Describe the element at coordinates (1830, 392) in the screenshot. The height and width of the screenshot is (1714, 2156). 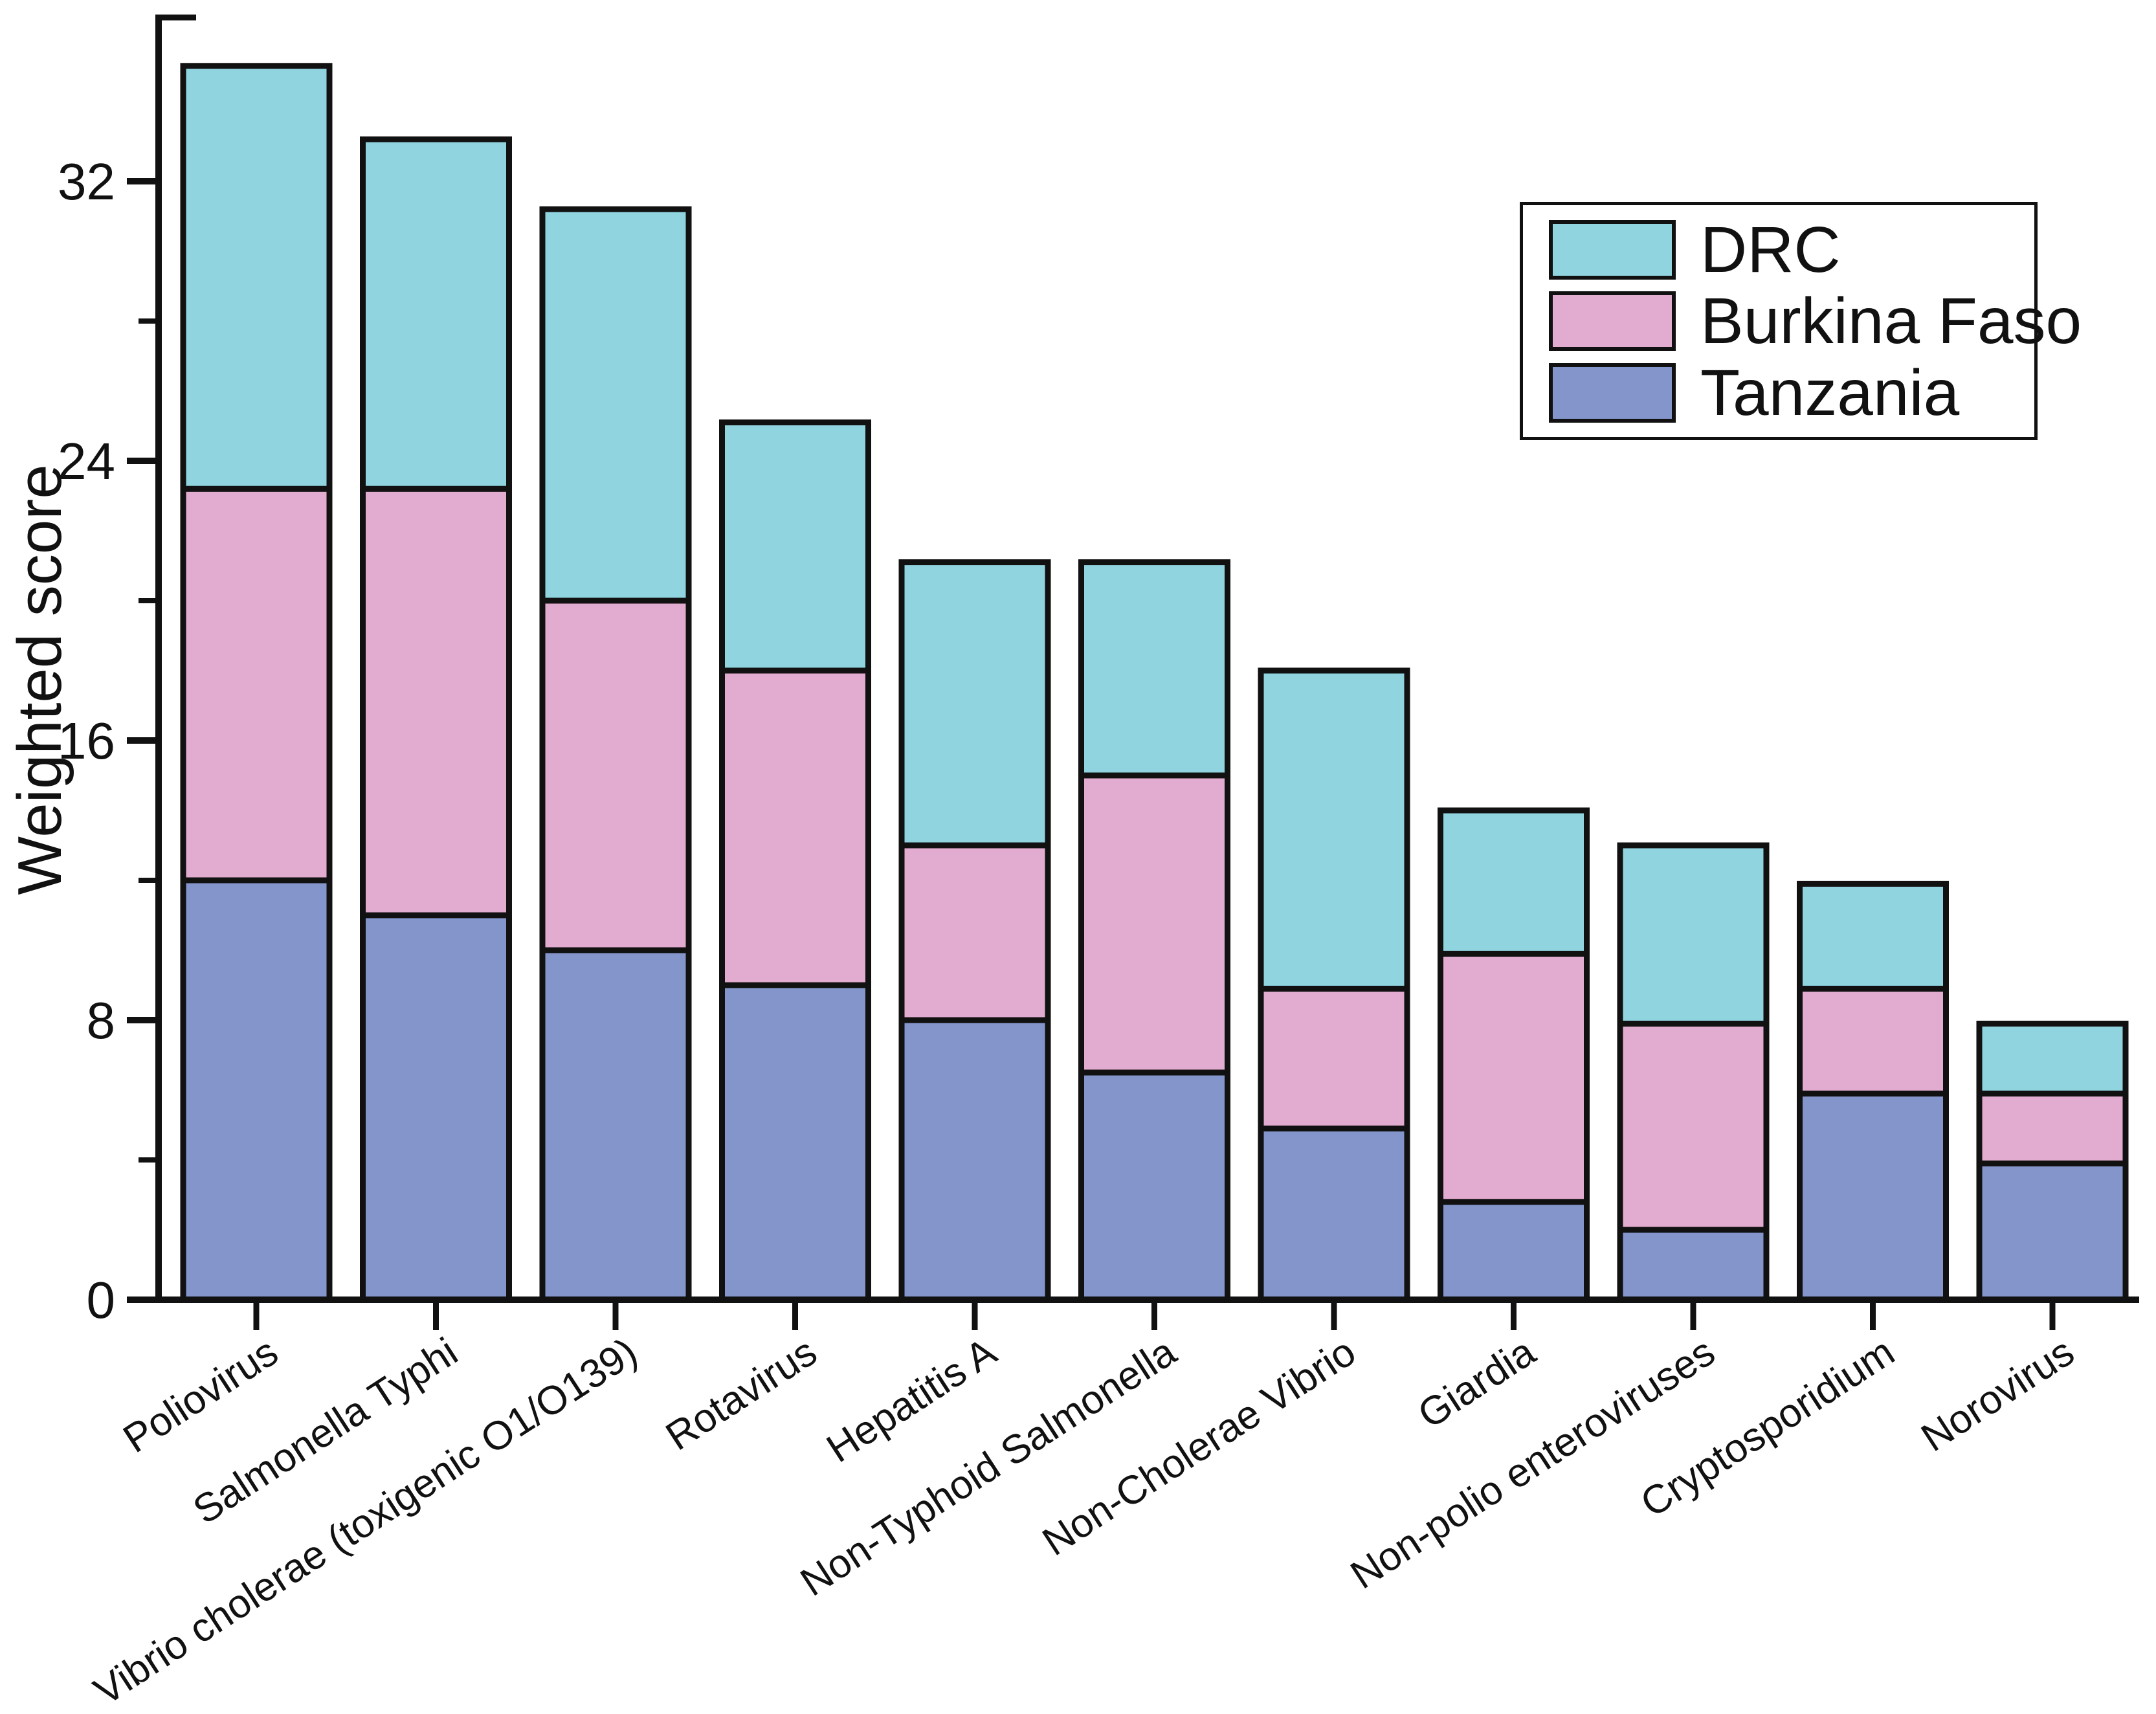
I see `legend-label-tanzania: Tanzania` at that location.